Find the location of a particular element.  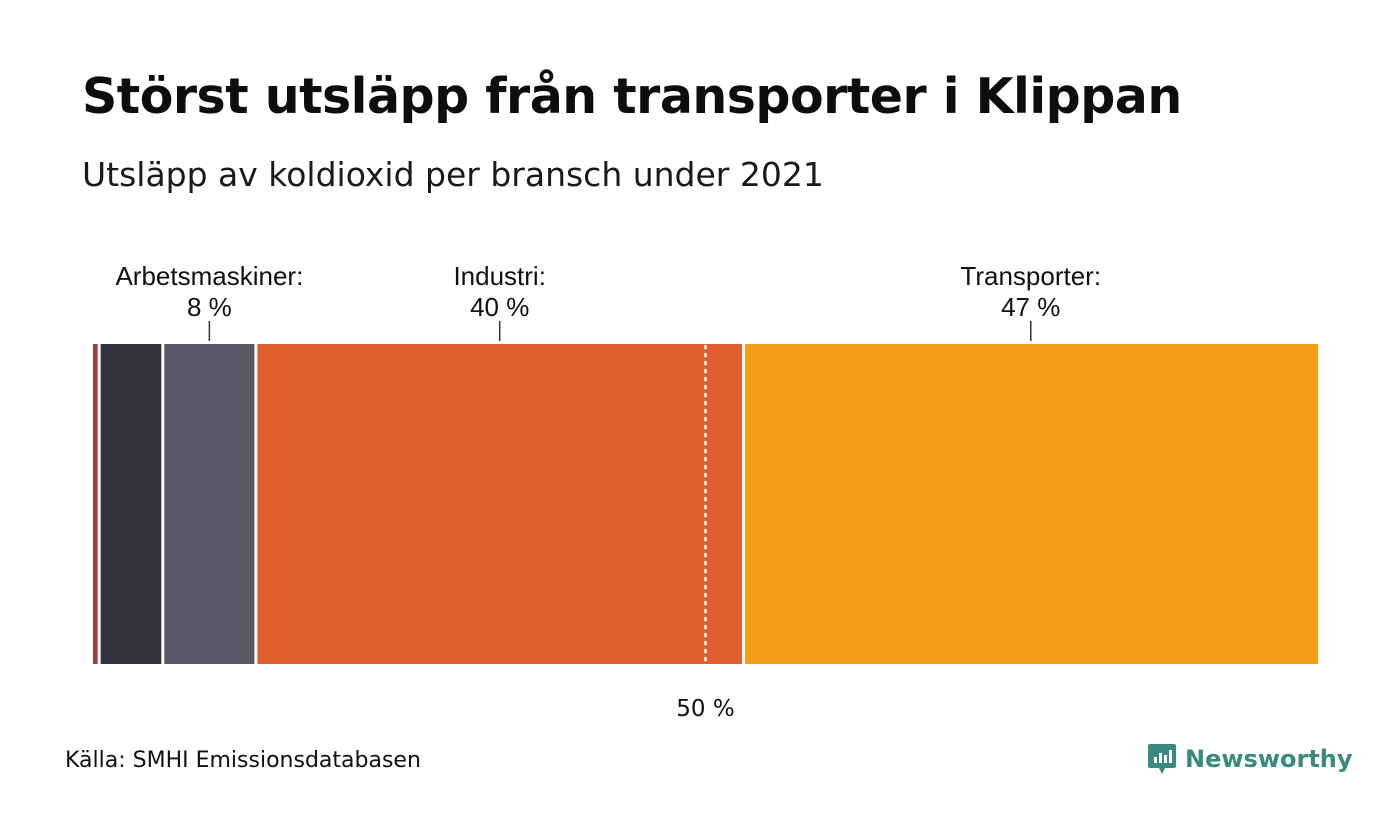

brand-name: Newsworthy is located at coordinates (1269, 759).